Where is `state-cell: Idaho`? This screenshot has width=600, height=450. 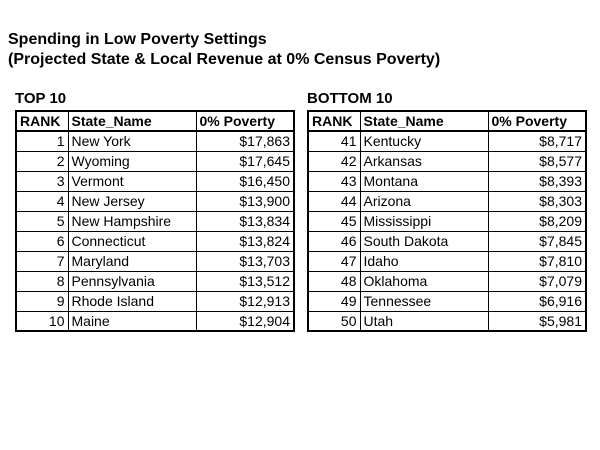
state-cell: Idaho is located at coordinates (424, 261).